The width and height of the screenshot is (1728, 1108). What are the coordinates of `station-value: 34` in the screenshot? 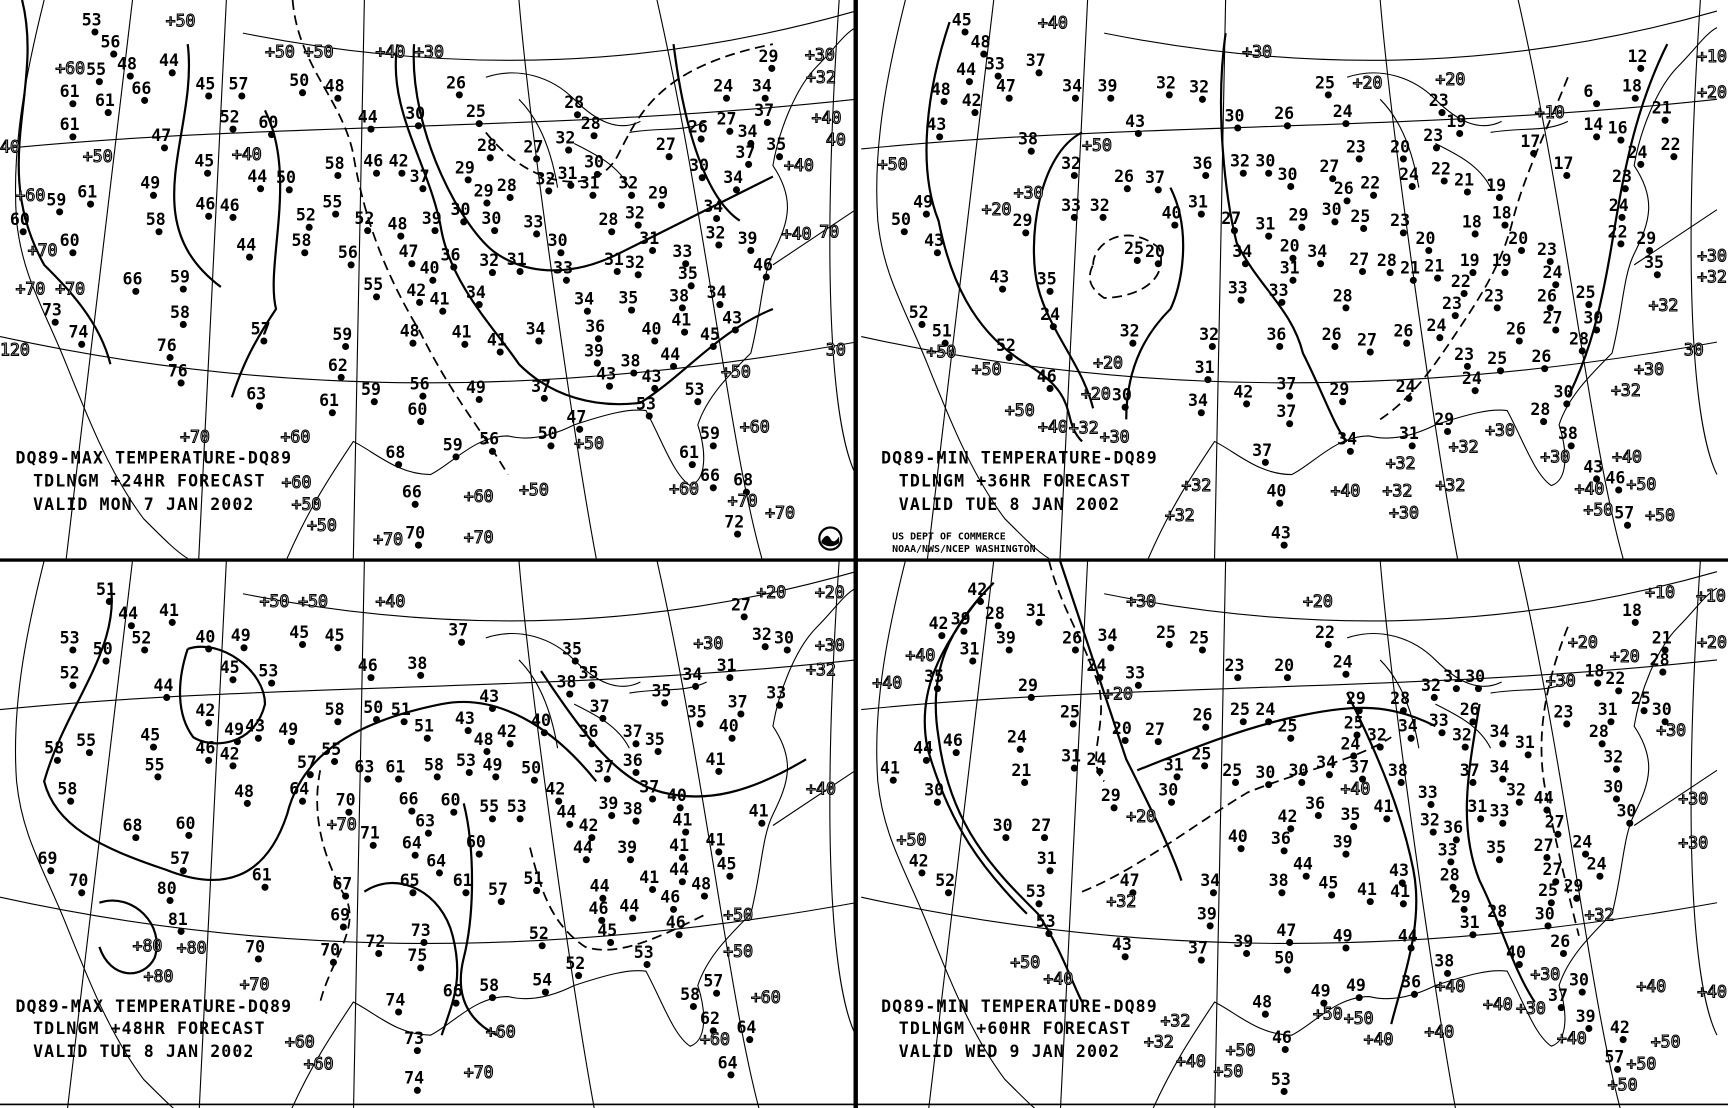 It's located at (1408, 726).